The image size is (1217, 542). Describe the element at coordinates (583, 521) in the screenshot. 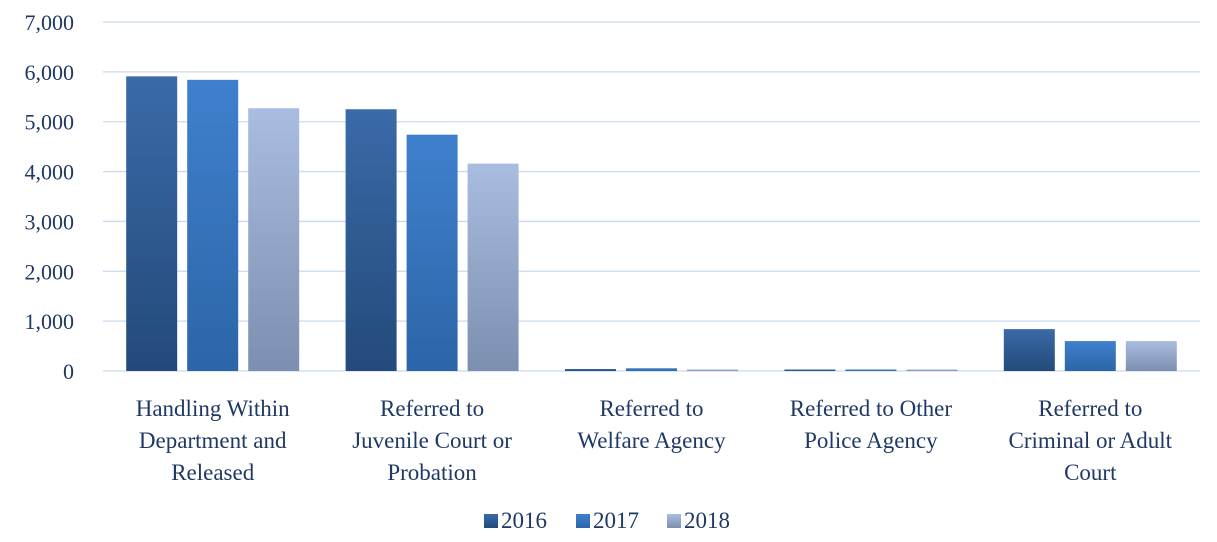

I see `legend-swatch-2017` at that location.